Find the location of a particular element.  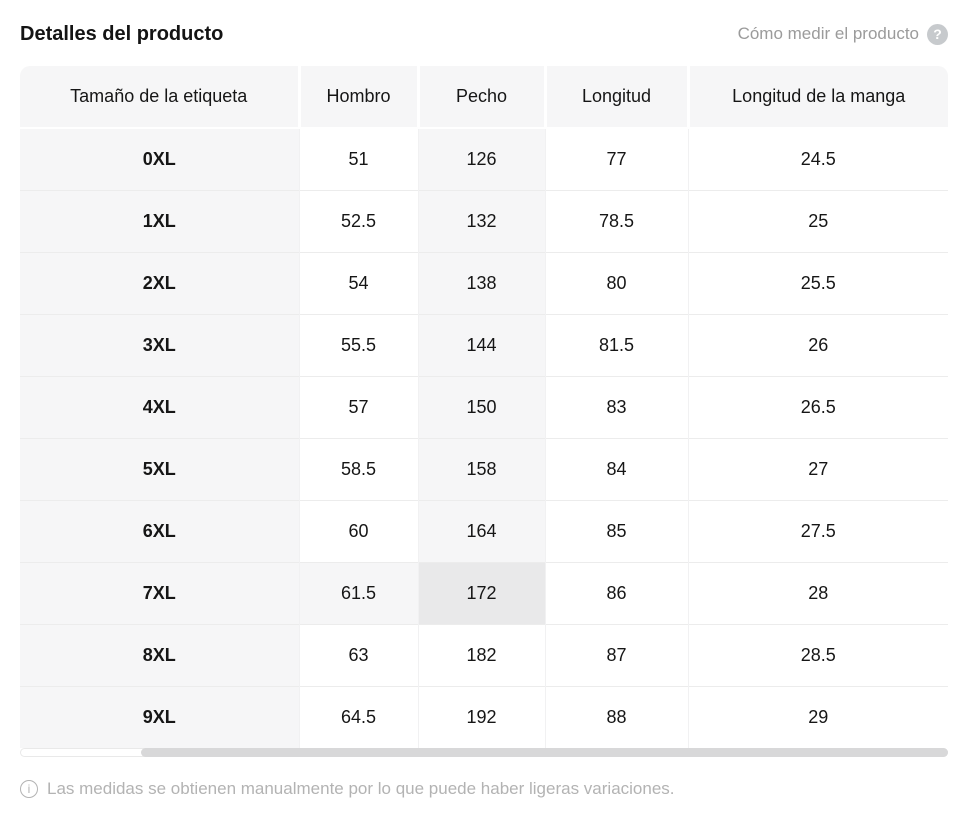

cell-manga: 27 is located at coordinates (817, 468).